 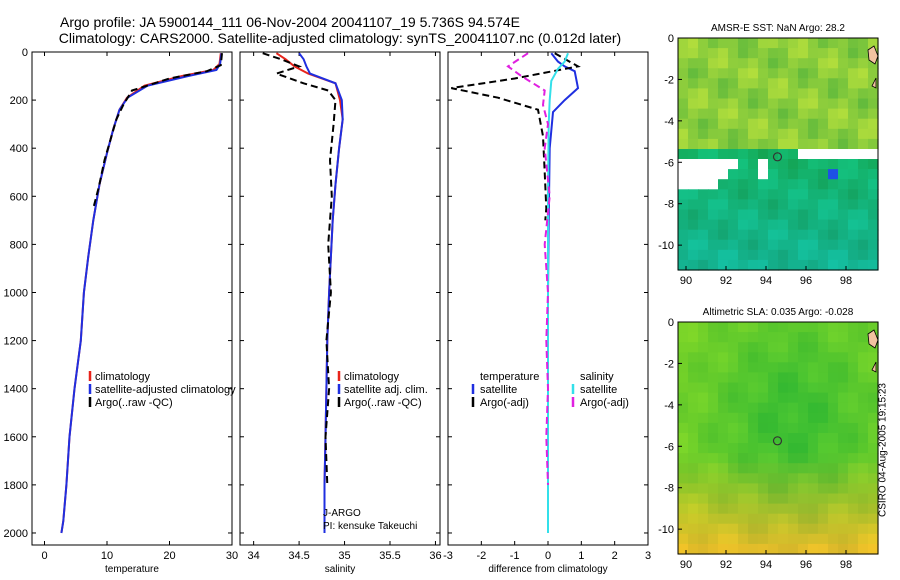 What do you see at coordinates (340, 569) in the screenshot?
I see `salinity-panel-xlabel: salinity` at bounding box center [340, 569].